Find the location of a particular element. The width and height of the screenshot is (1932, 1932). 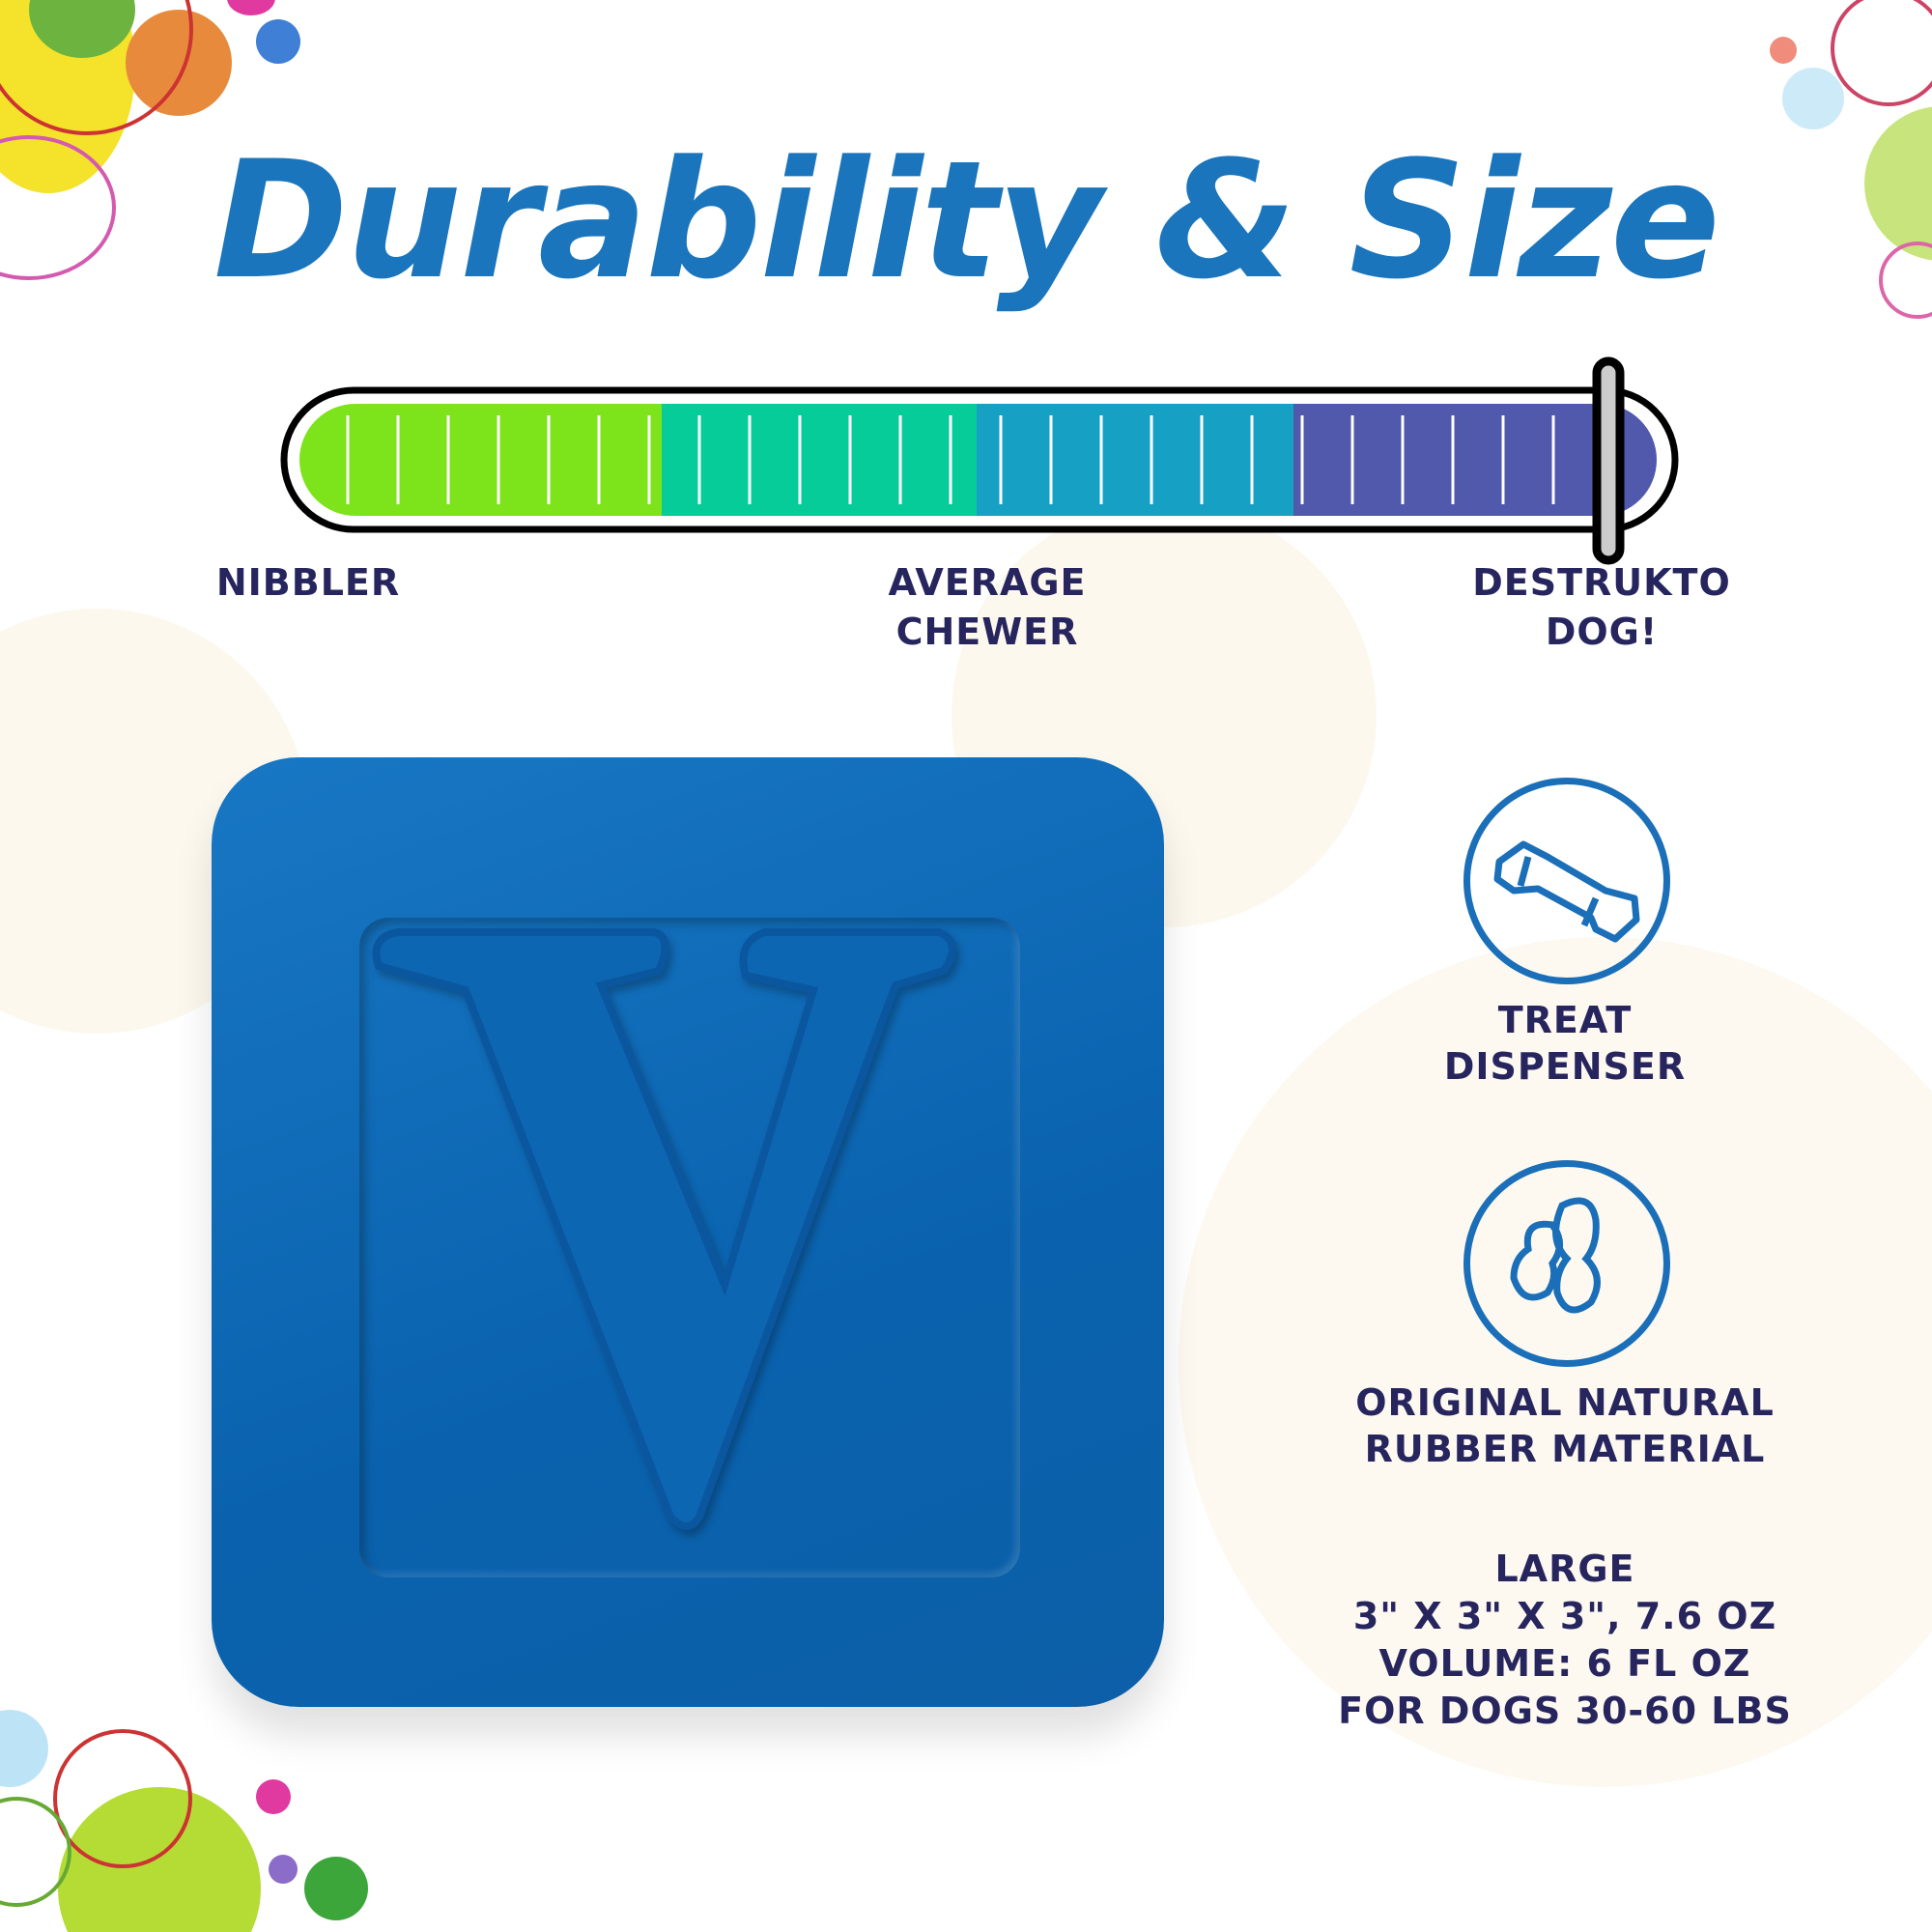

treat-dispenser-badge is located at coordinates (1566, 881).